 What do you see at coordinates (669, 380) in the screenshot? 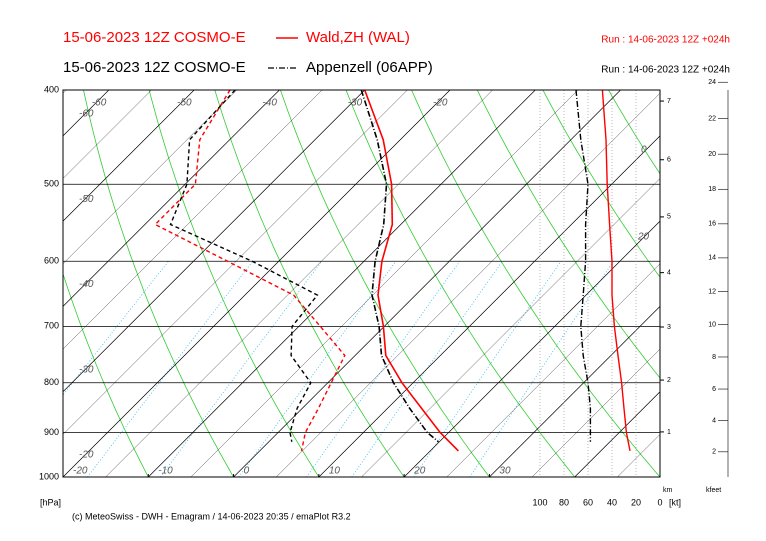
I see `km-tick-label: 2` at bounding box center [669, 380].